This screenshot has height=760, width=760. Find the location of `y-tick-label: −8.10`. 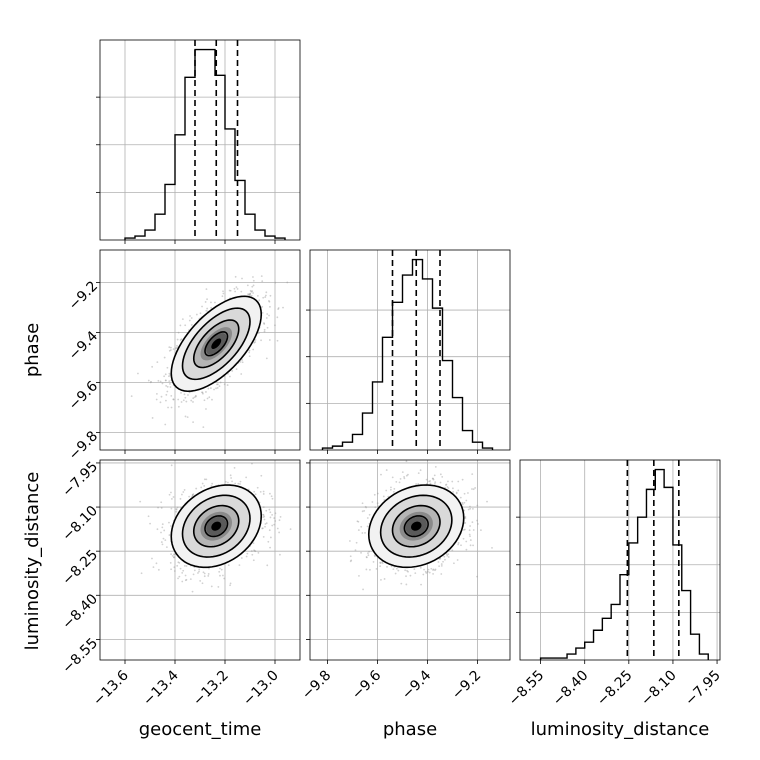

y-tick-label: −8.10 is located at coordinates (80, 524).